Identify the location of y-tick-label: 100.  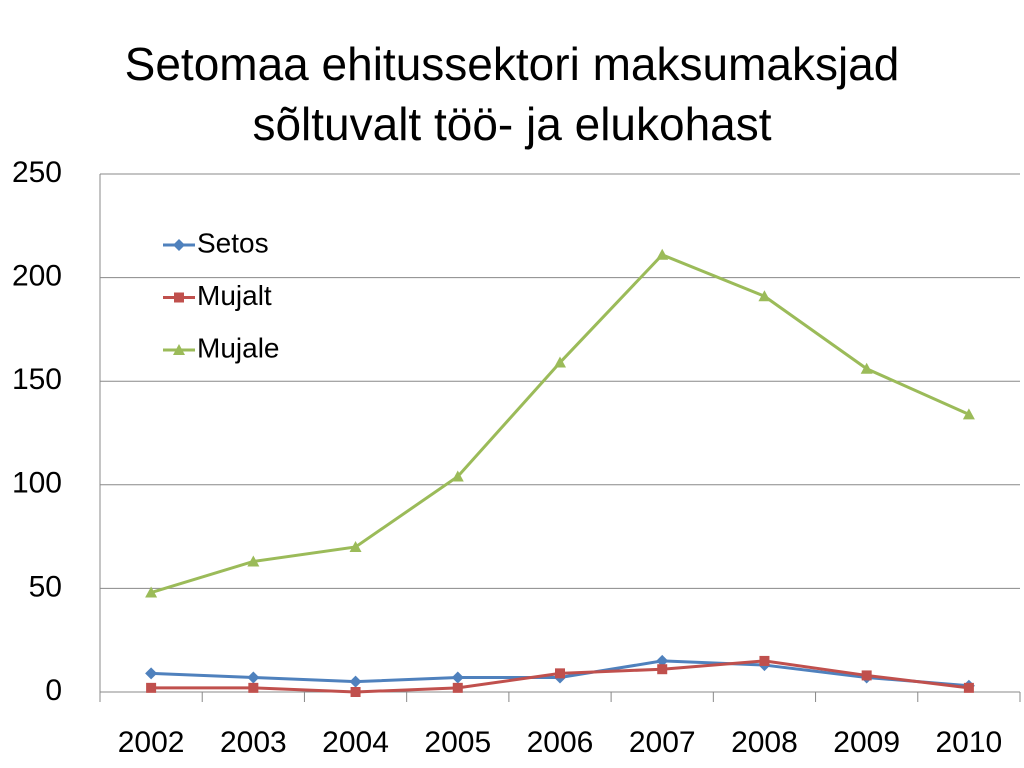
(37, 483).